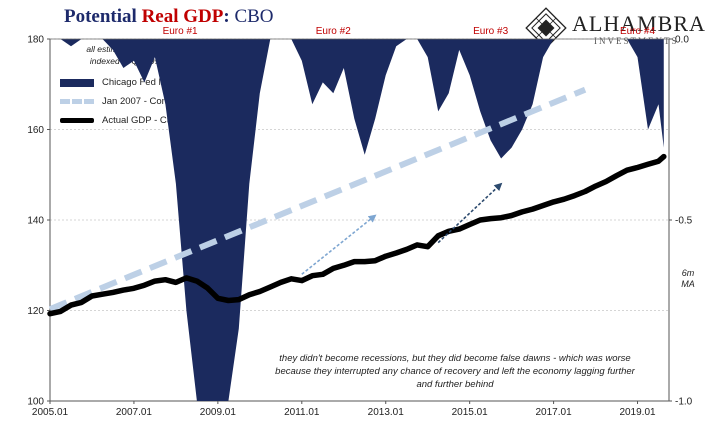 The height and width of the screenshot is (443, 705). Describe the element at coordinates (152, 82) in the screenshot. I see `legend-label-1: Chicago Fed NAI - RHS` at that location.